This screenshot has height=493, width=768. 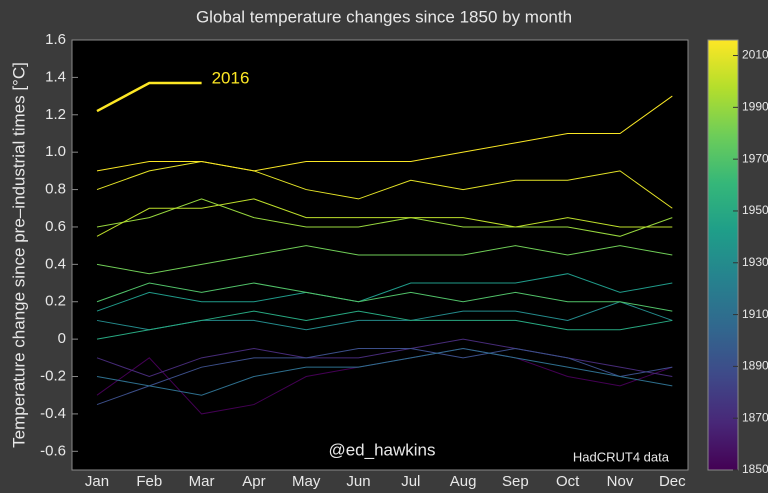 I want to click on colorbar-tick-label: 1870, so click(x=755, y=417).